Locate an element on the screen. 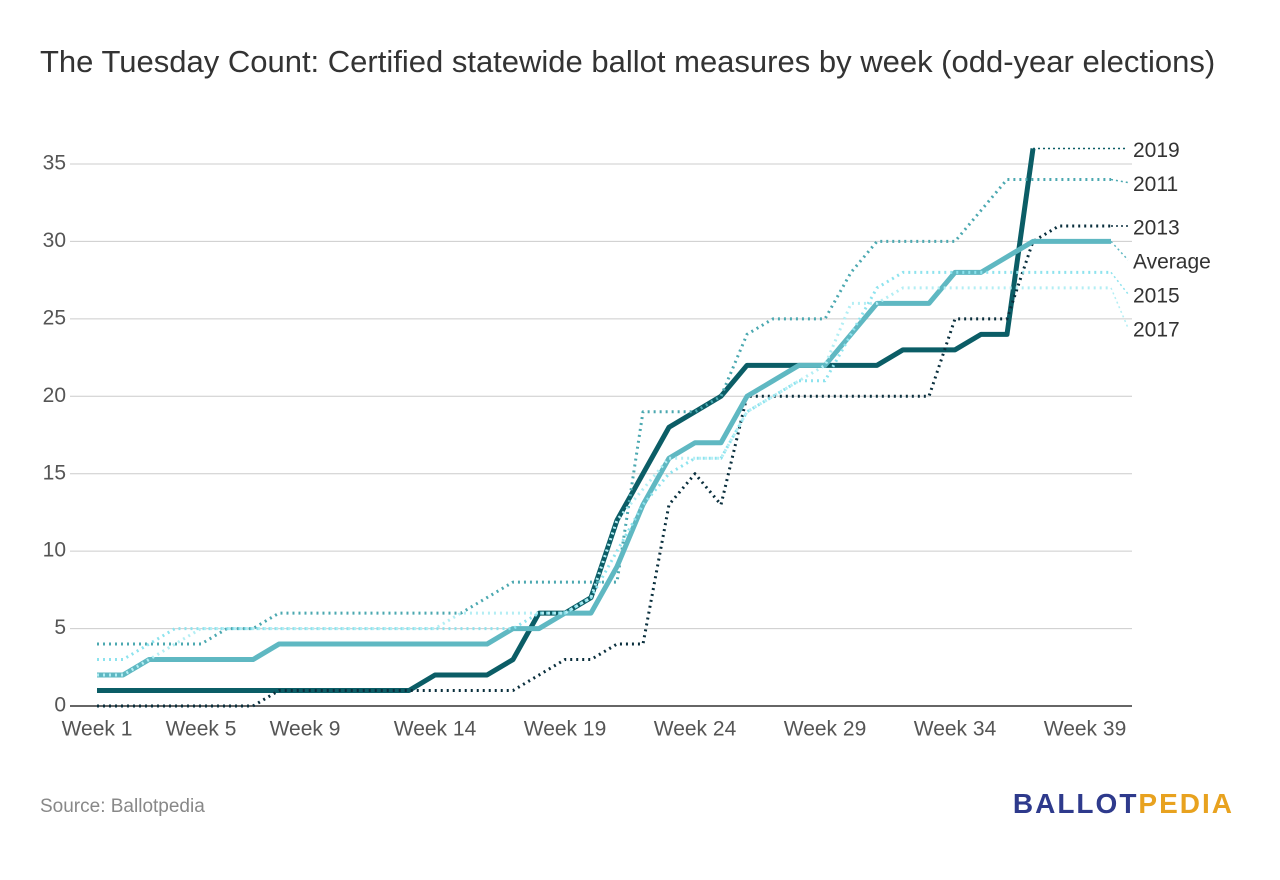  x-tick-label: Week 29 is located at coordinates (825, 729).